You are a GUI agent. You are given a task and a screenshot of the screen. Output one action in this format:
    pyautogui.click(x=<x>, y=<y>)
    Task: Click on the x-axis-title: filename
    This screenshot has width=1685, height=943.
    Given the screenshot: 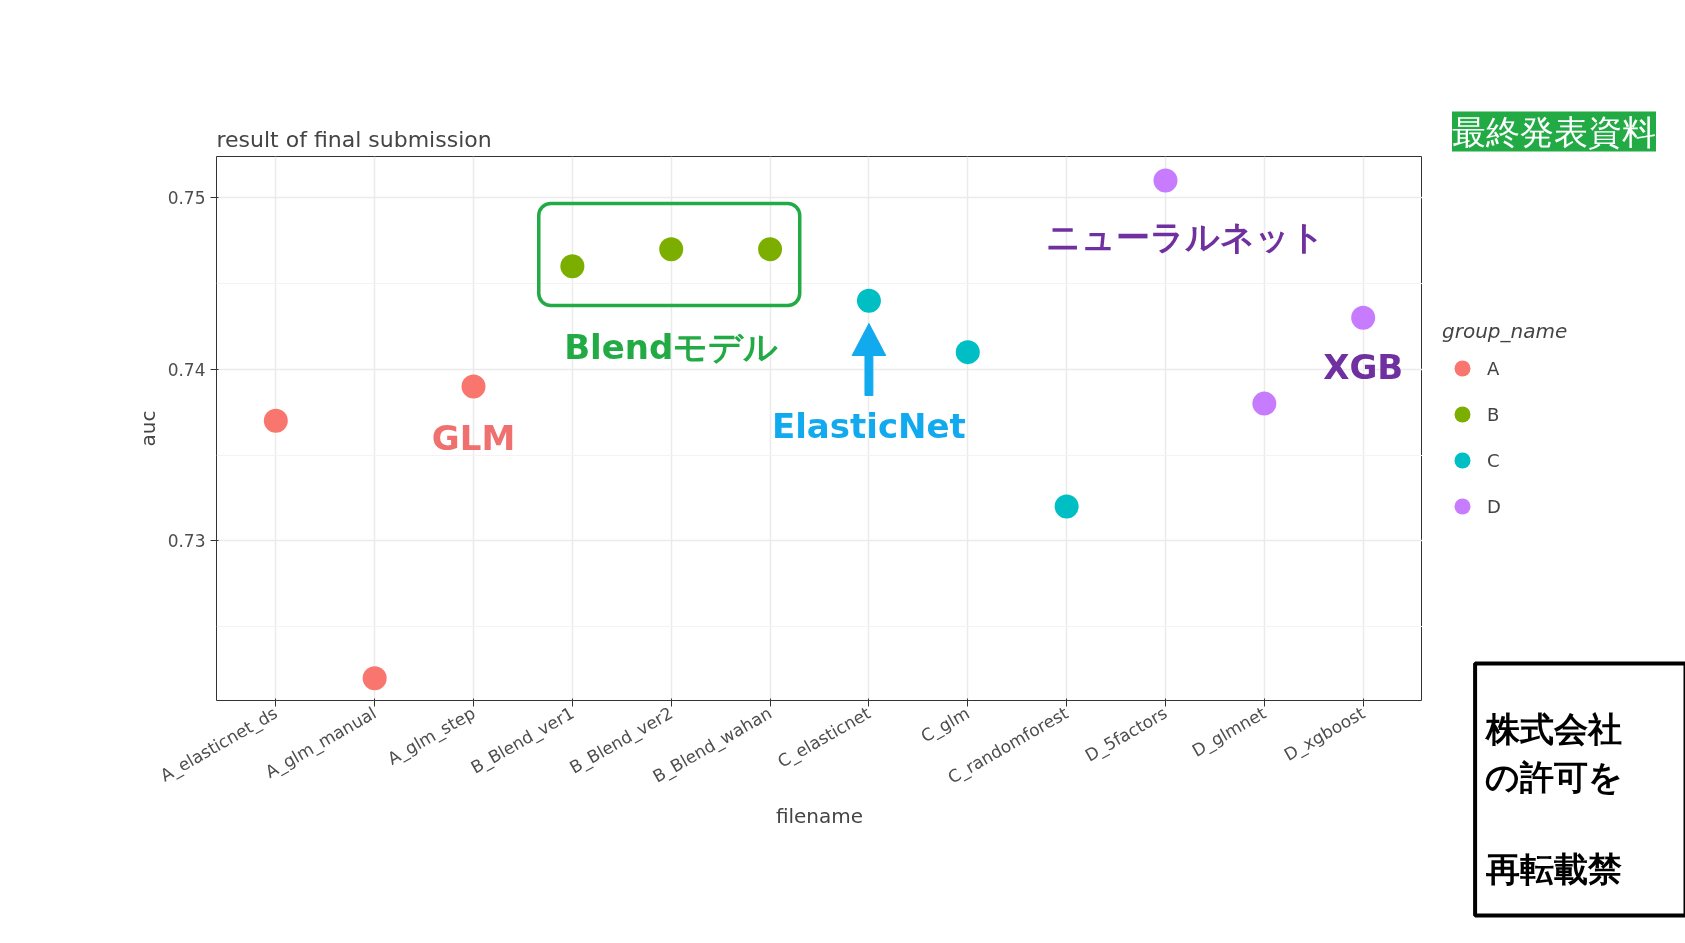 What is the action you would take?
    pyautogui.click(x=819, y=816)
    